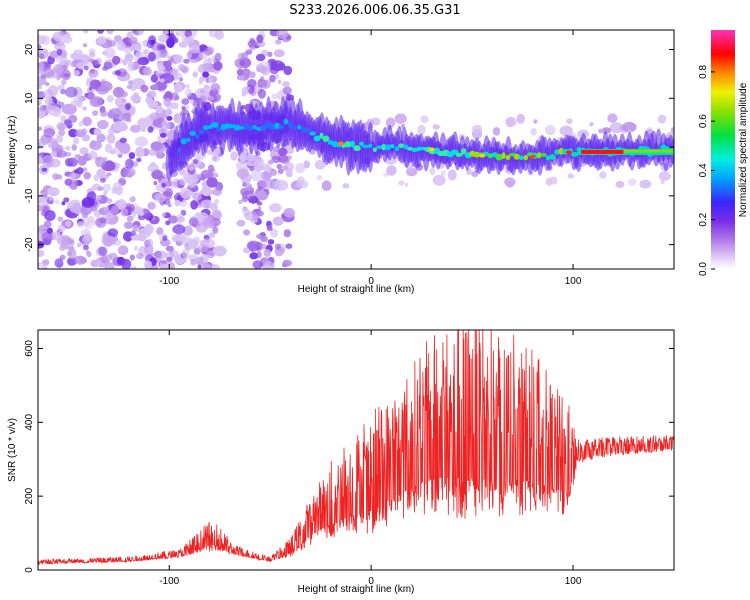 The width and height of the screenshot is (750, 600). What do you see at coordinates (703, 121) in the screenshot?
I see `colorbar-tick-label: 0.6` at bounding box center [703, 121].